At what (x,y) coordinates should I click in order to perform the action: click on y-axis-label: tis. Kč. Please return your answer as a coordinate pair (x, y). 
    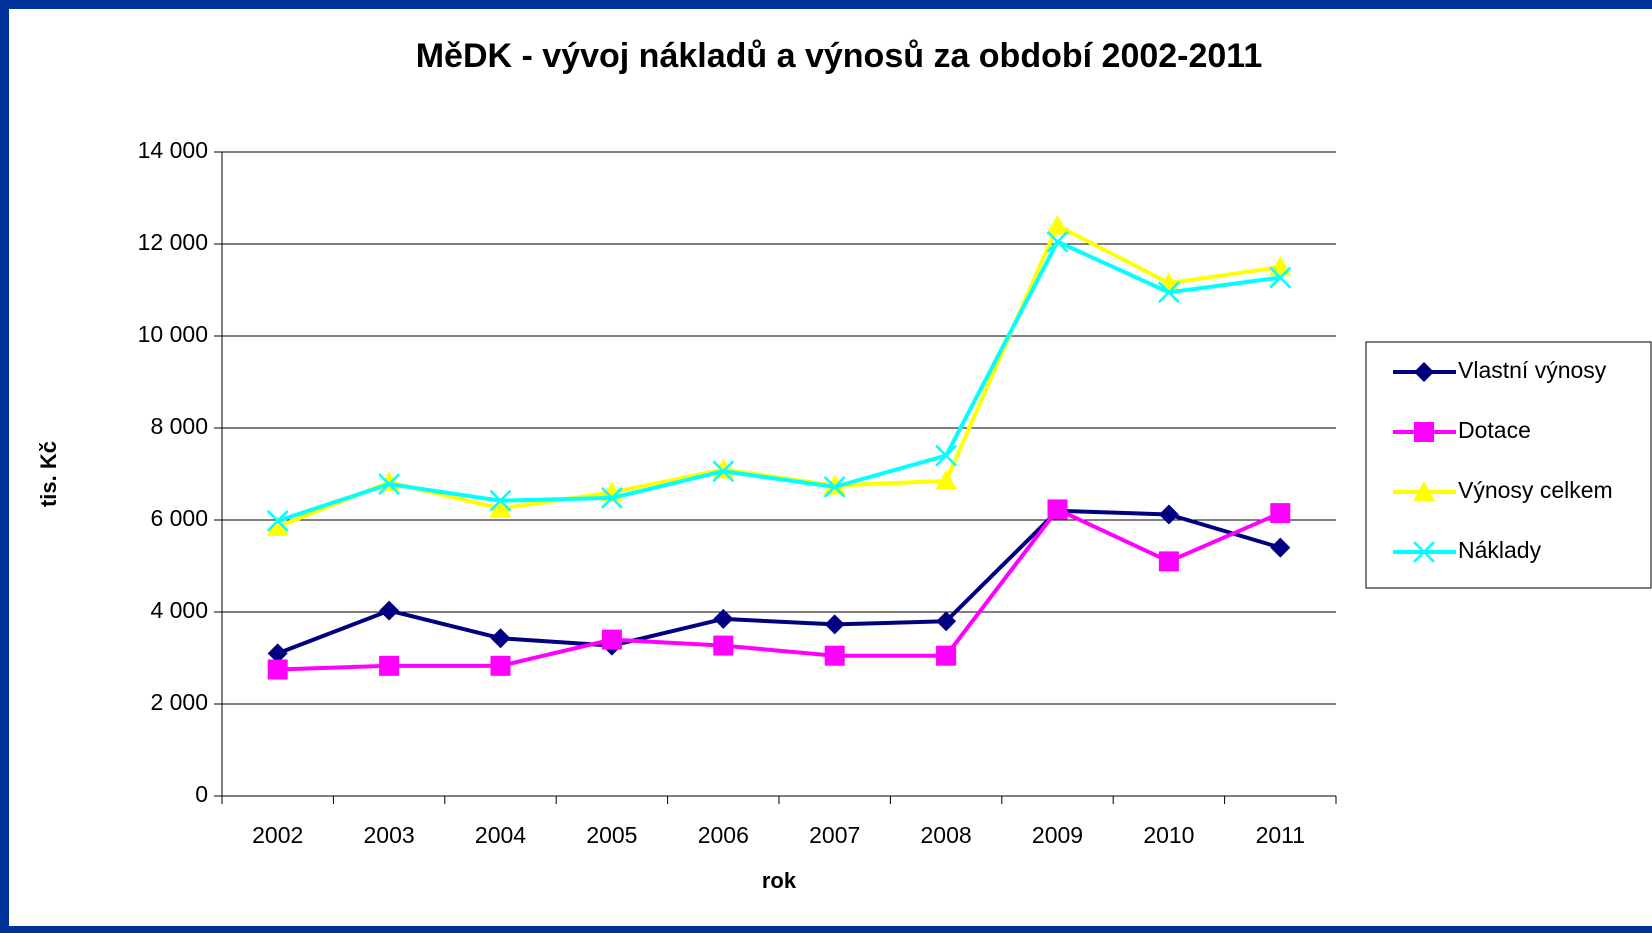
    Looking at the image, I should click on (48, 474).